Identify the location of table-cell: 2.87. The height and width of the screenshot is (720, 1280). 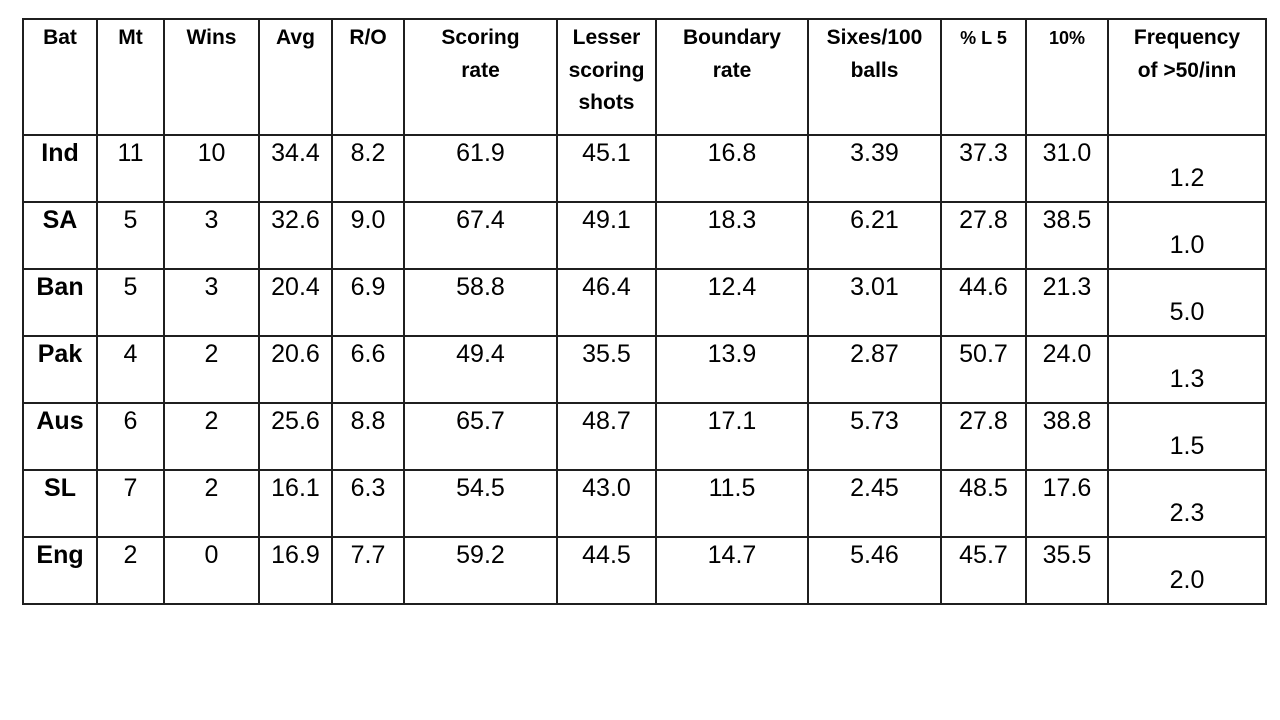
(874, 369).